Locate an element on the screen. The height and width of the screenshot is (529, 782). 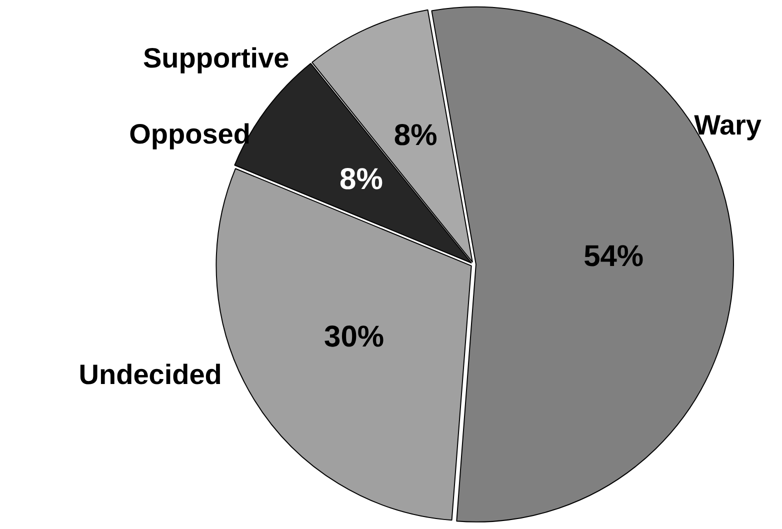
slice-label: Opposed is located at coordinates (189, 134).